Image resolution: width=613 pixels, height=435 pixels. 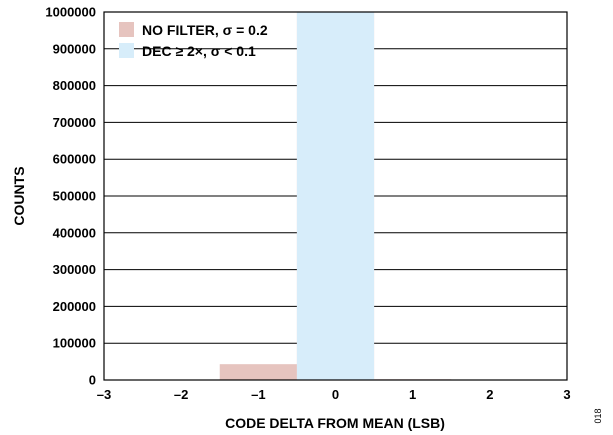 I want to click on y-tick-label: 0, so click(x=92, y=380).